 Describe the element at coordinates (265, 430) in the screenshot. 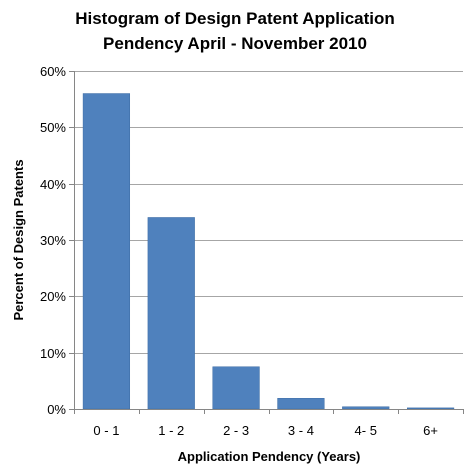

I see `x-tick-labels: 0 - 1 1 - 2 2 - 3 3 - 4 4- 5 6+` at that location.